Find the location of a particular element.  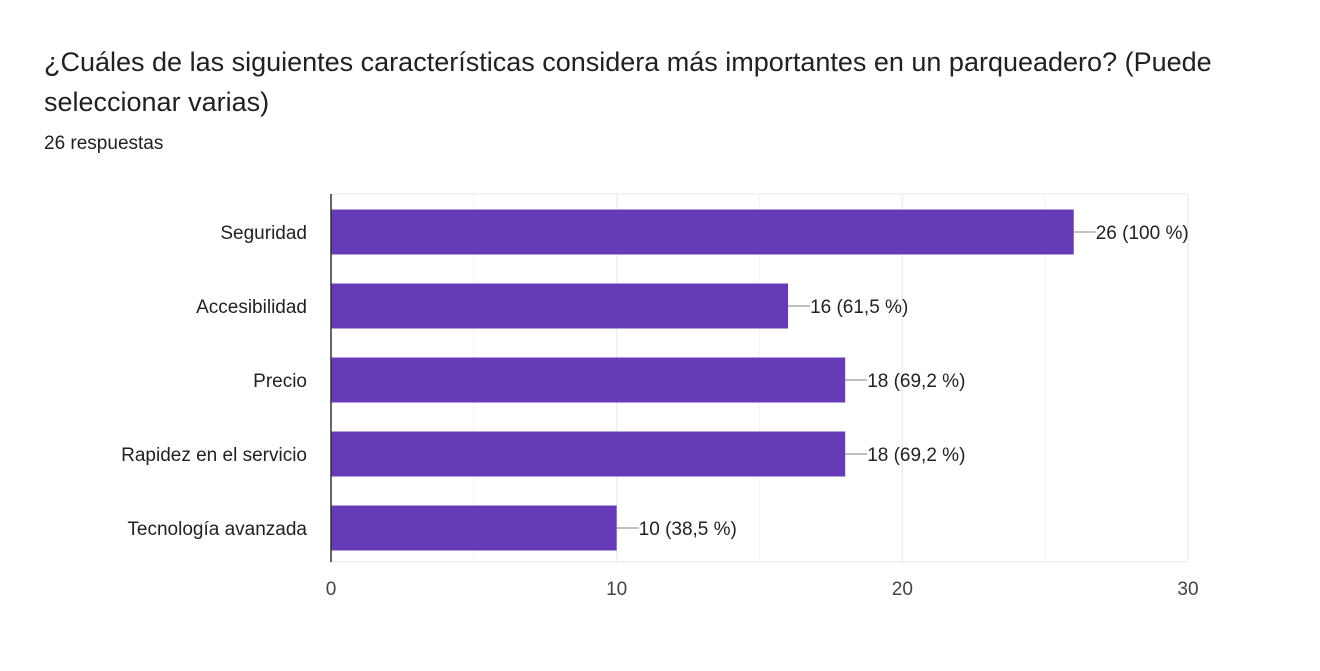

x-tick-label: 10 is located at coordinates (616, 589).